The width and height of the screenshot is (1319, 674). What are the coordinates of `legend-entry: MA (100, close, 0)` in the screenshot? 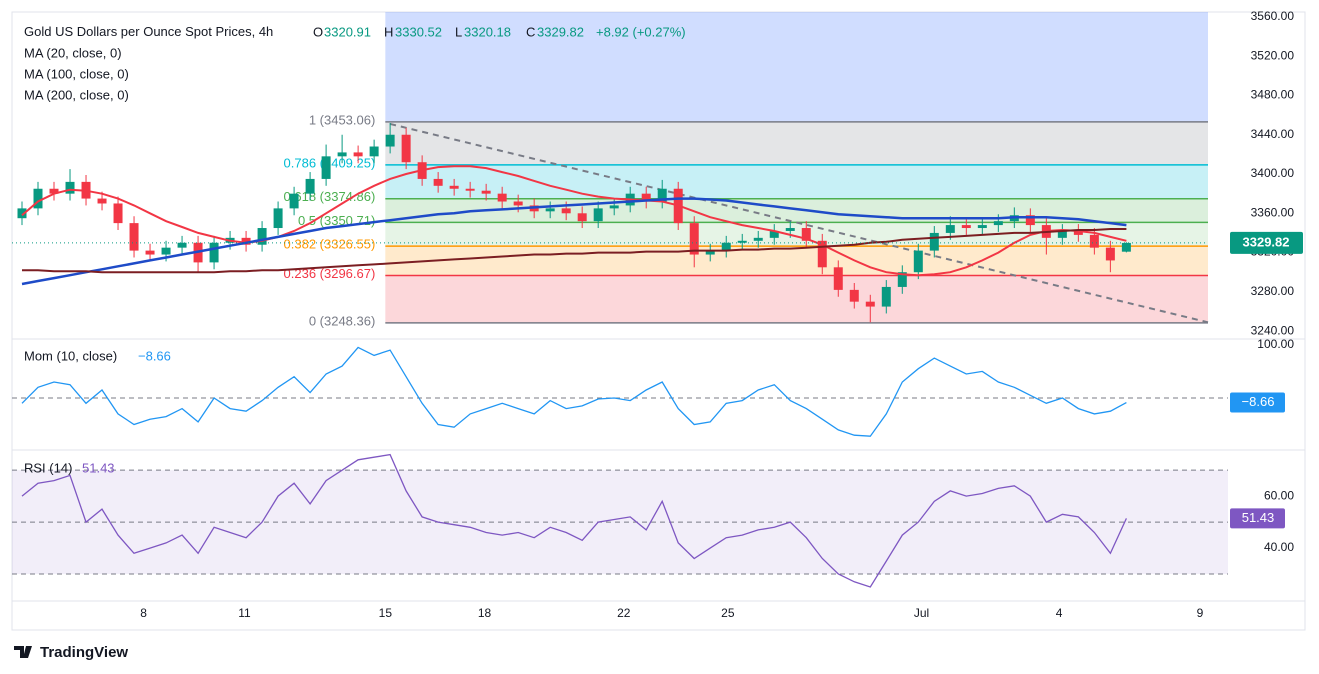 It's located at (76, 73).